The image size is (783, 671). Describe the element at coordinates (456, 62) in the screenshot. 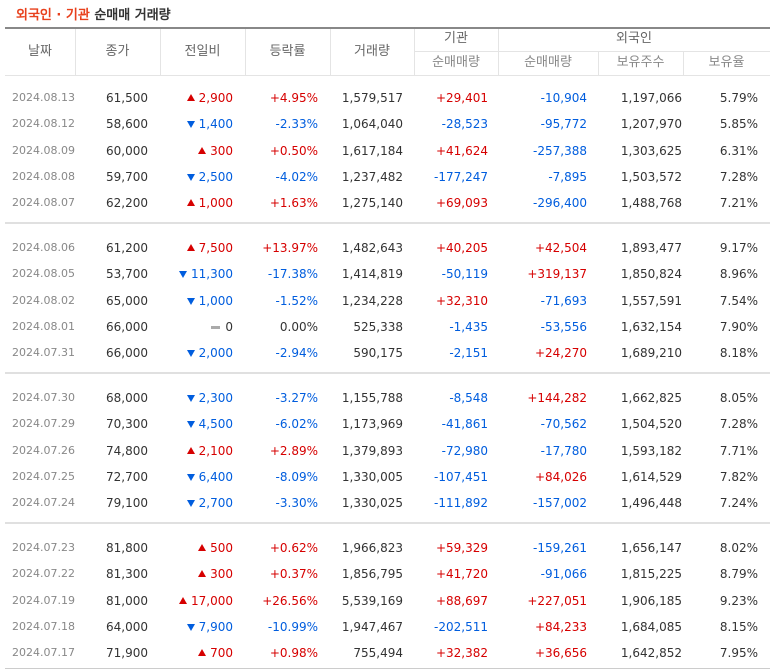

I see `subcolumn-header: 순매매량` at that location.